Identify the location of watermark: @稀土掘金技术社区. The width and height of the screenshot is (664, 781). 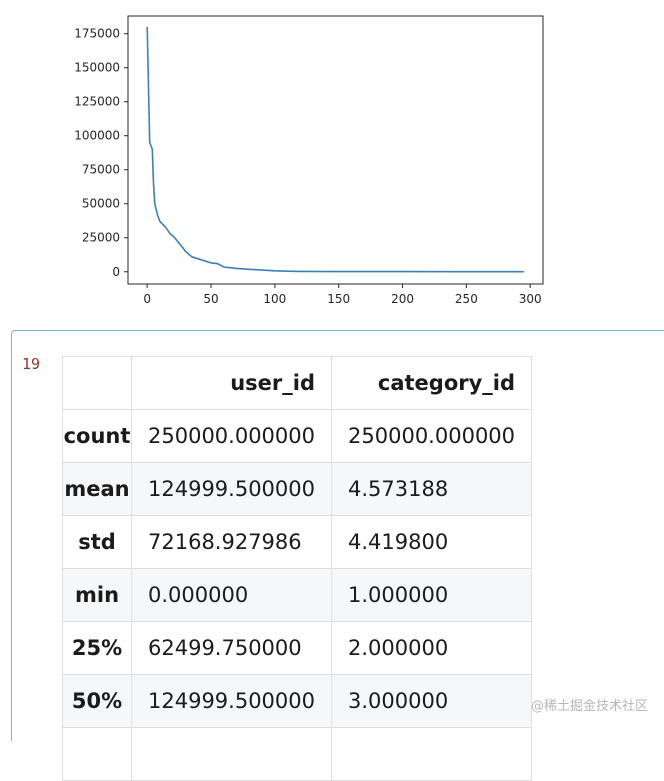
(589, 706).